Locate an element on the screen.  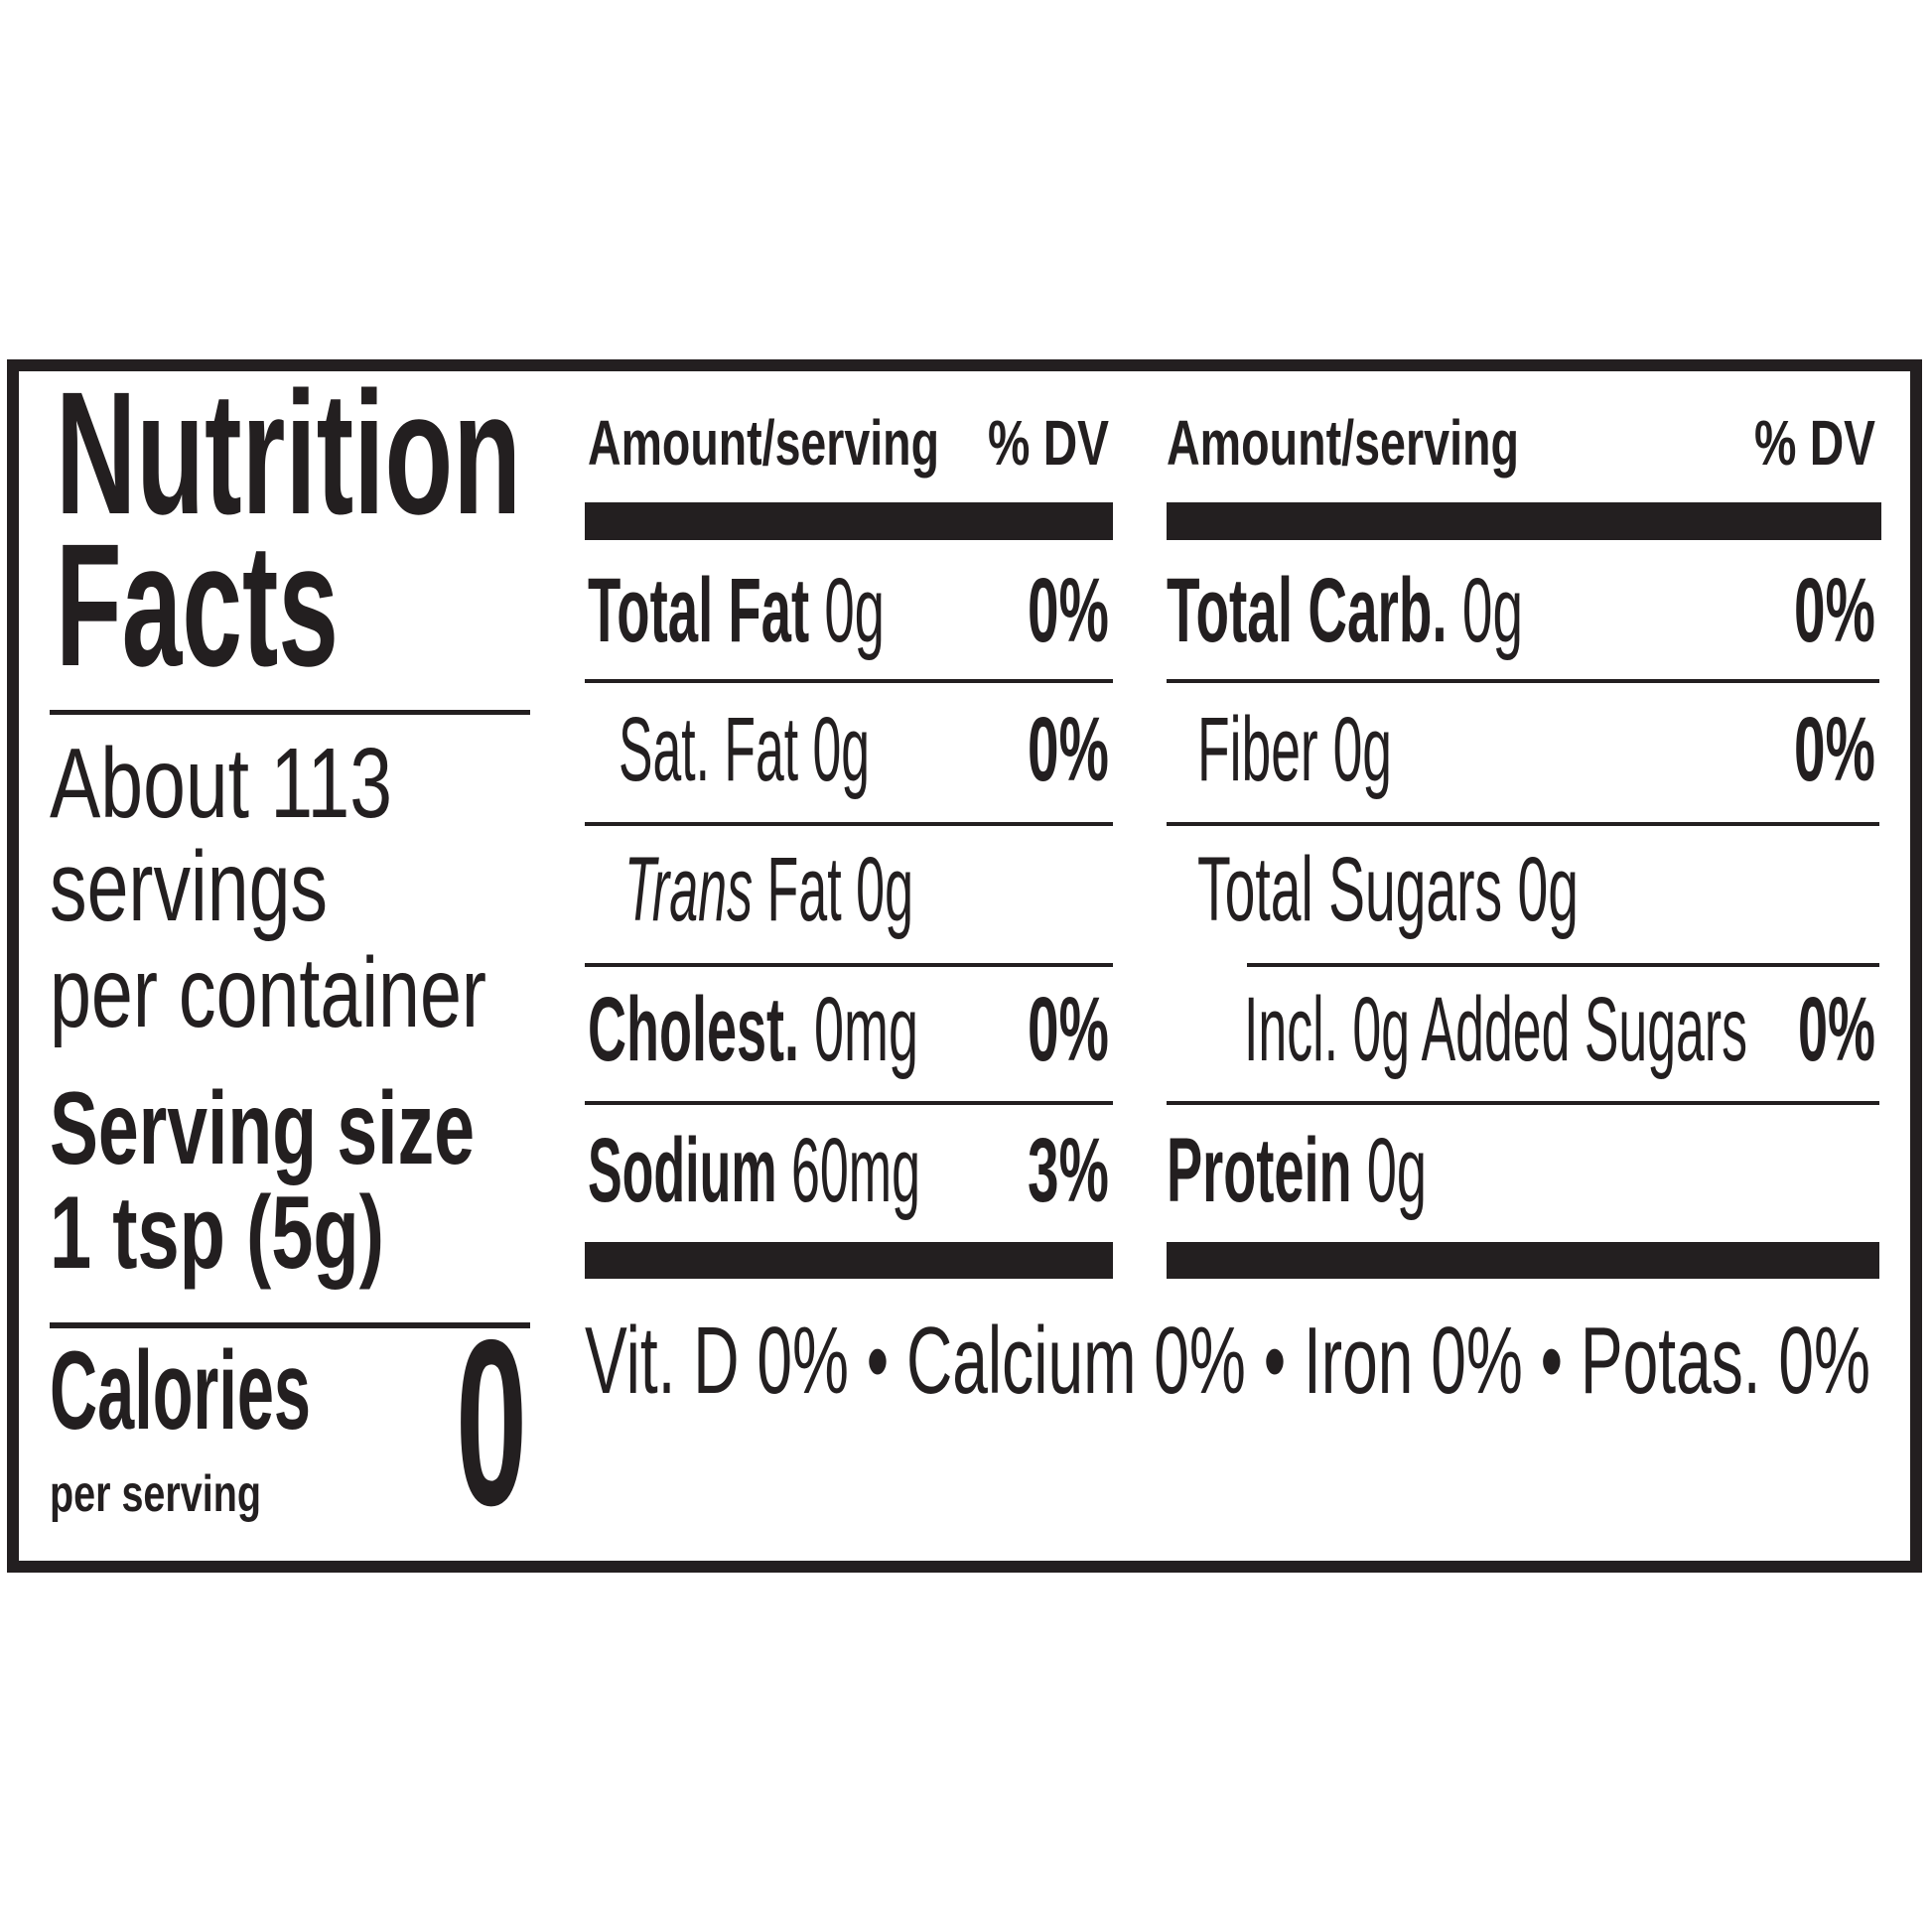
row-fiber: Fiber 0g is located at coordinates (1294, 749).